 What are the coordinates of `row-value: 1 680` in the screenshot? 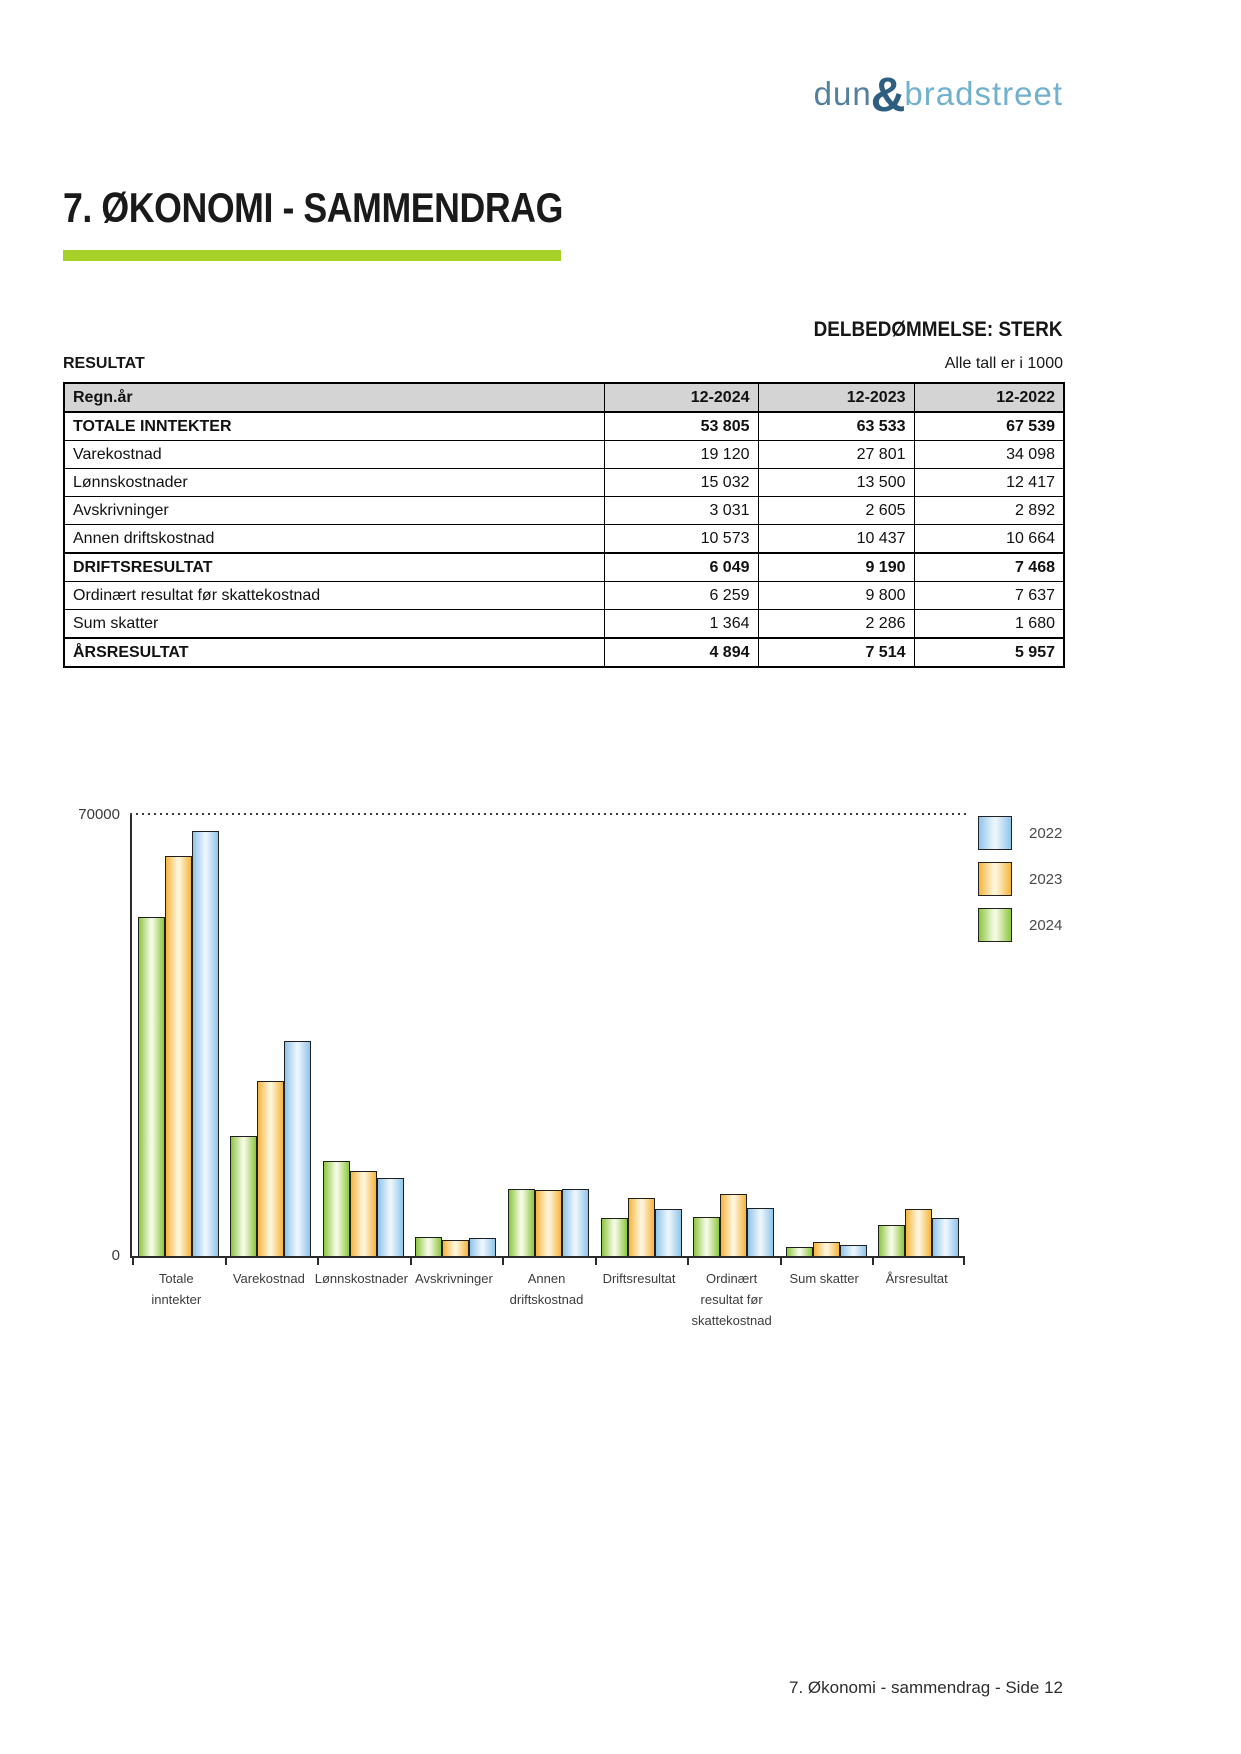 It's located at (989, 624).